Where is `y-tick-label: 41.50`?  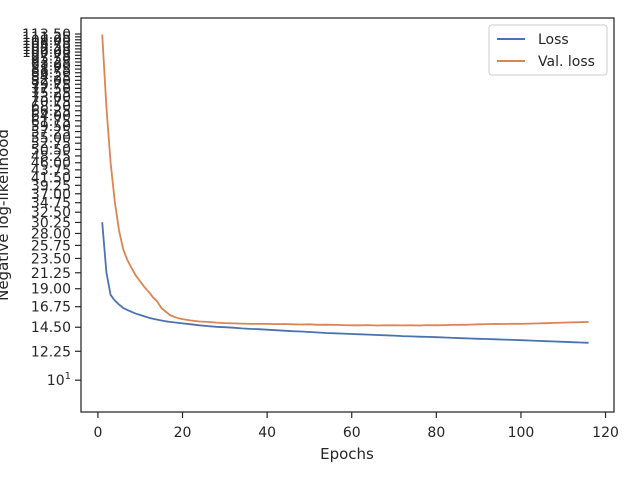
y-tick-label: 41.50 is located at coordinates (51, 178).